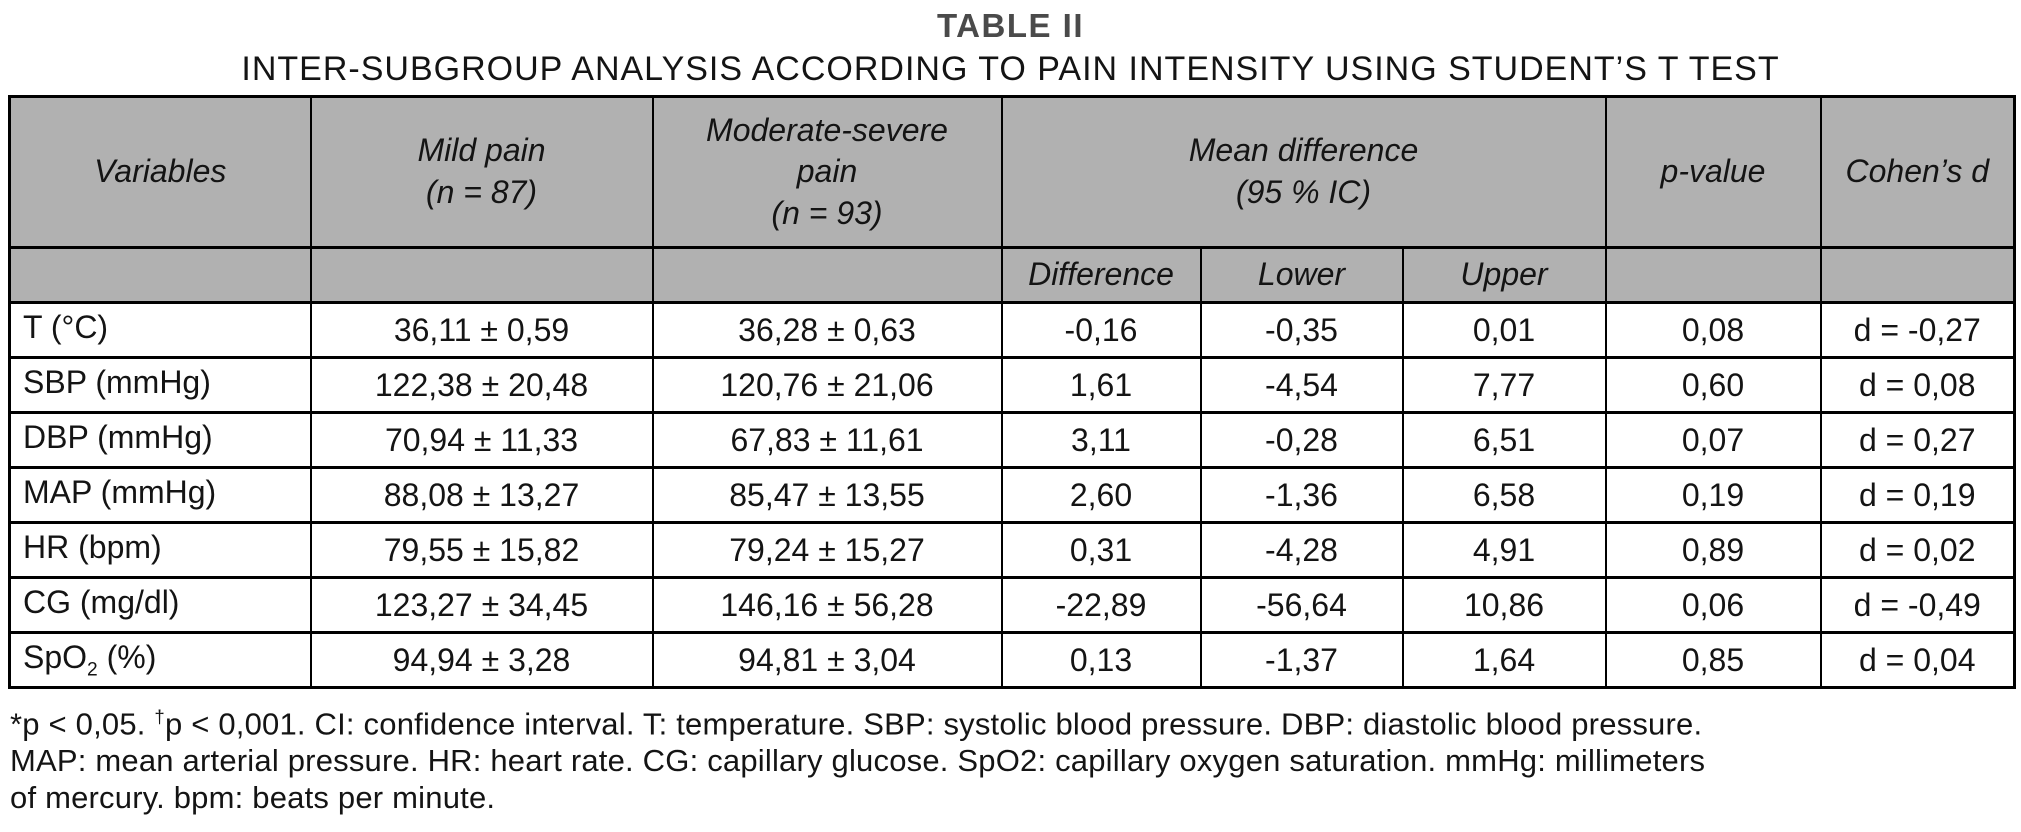 The height and width of the screenshot is (832, 2021). Describe the element at coordinates (481, 330) in the screenshot. I see `cell-mild: 36,11 ± 0,59` at that location.